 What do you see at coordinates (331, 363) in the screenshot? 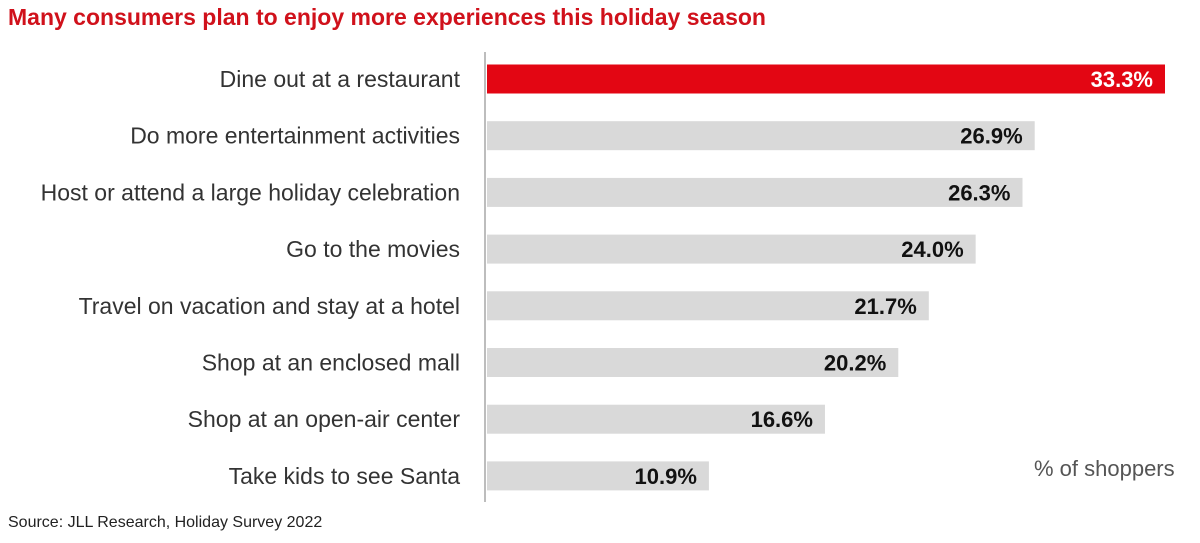
I see `category-label-5: Shop at an enclosed mall` at bounding box center [331, 363].